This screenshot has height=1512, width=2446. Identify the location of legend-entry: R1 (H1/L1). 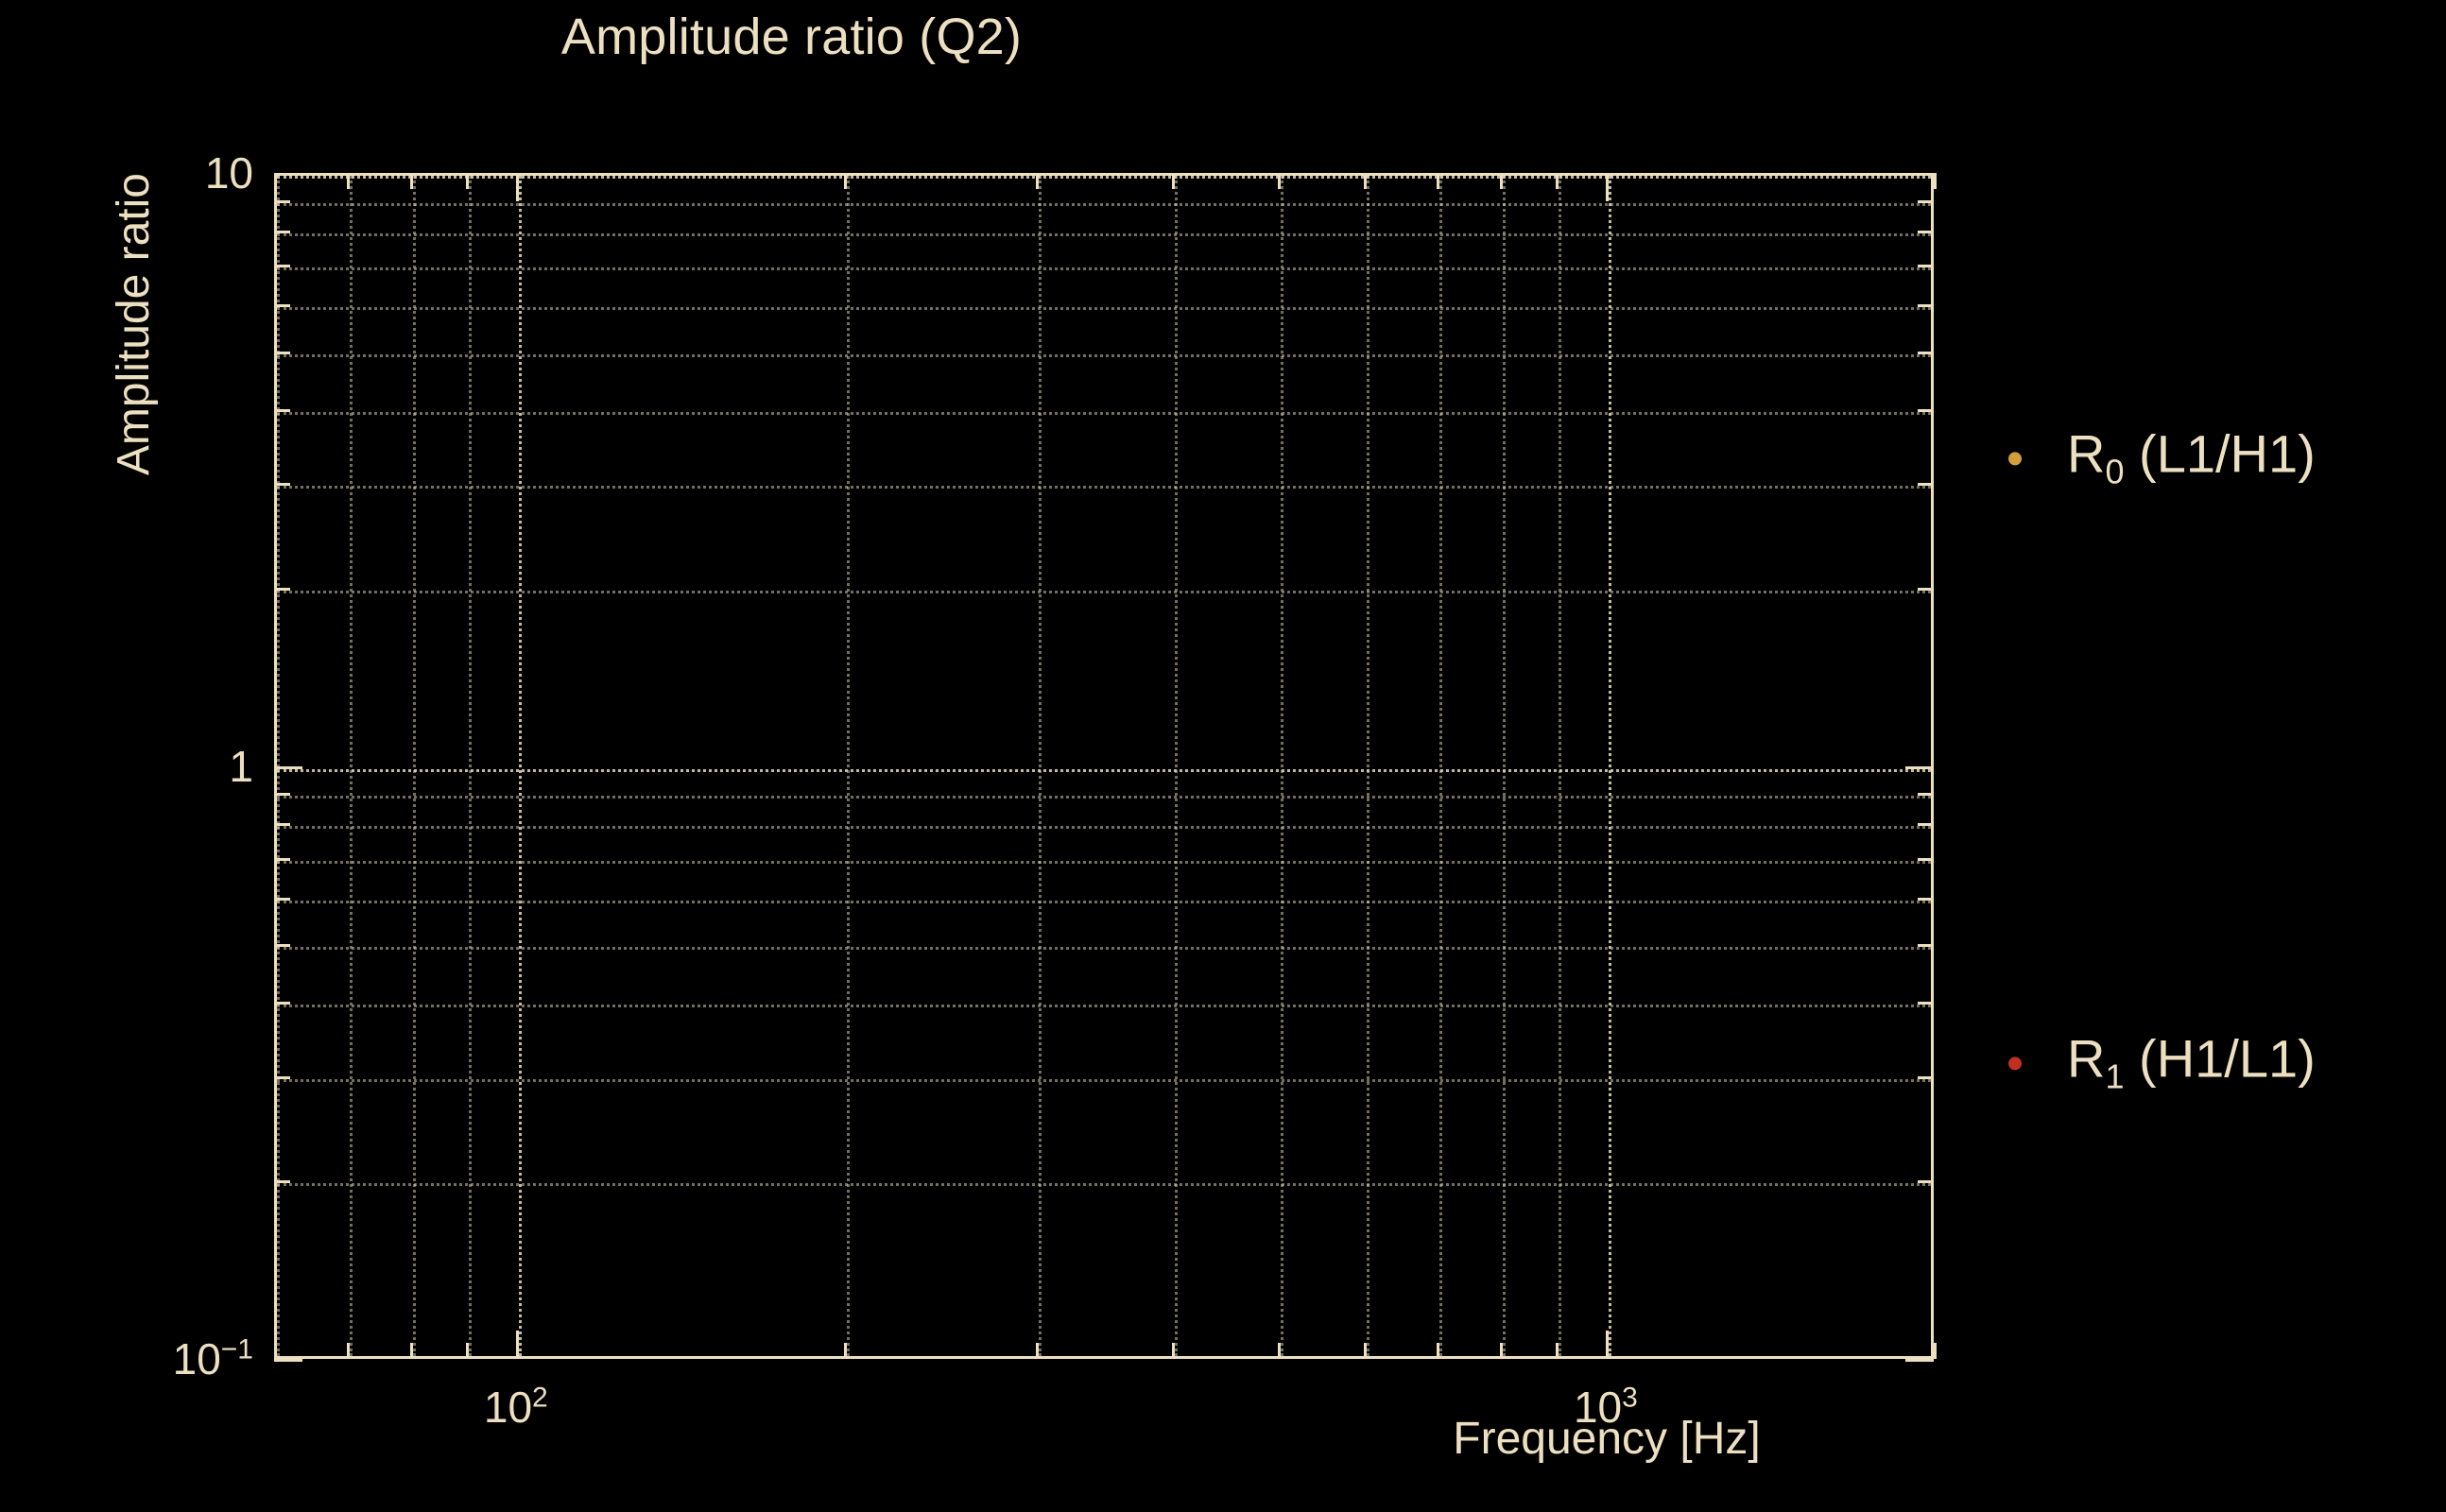
(2162, 1062).